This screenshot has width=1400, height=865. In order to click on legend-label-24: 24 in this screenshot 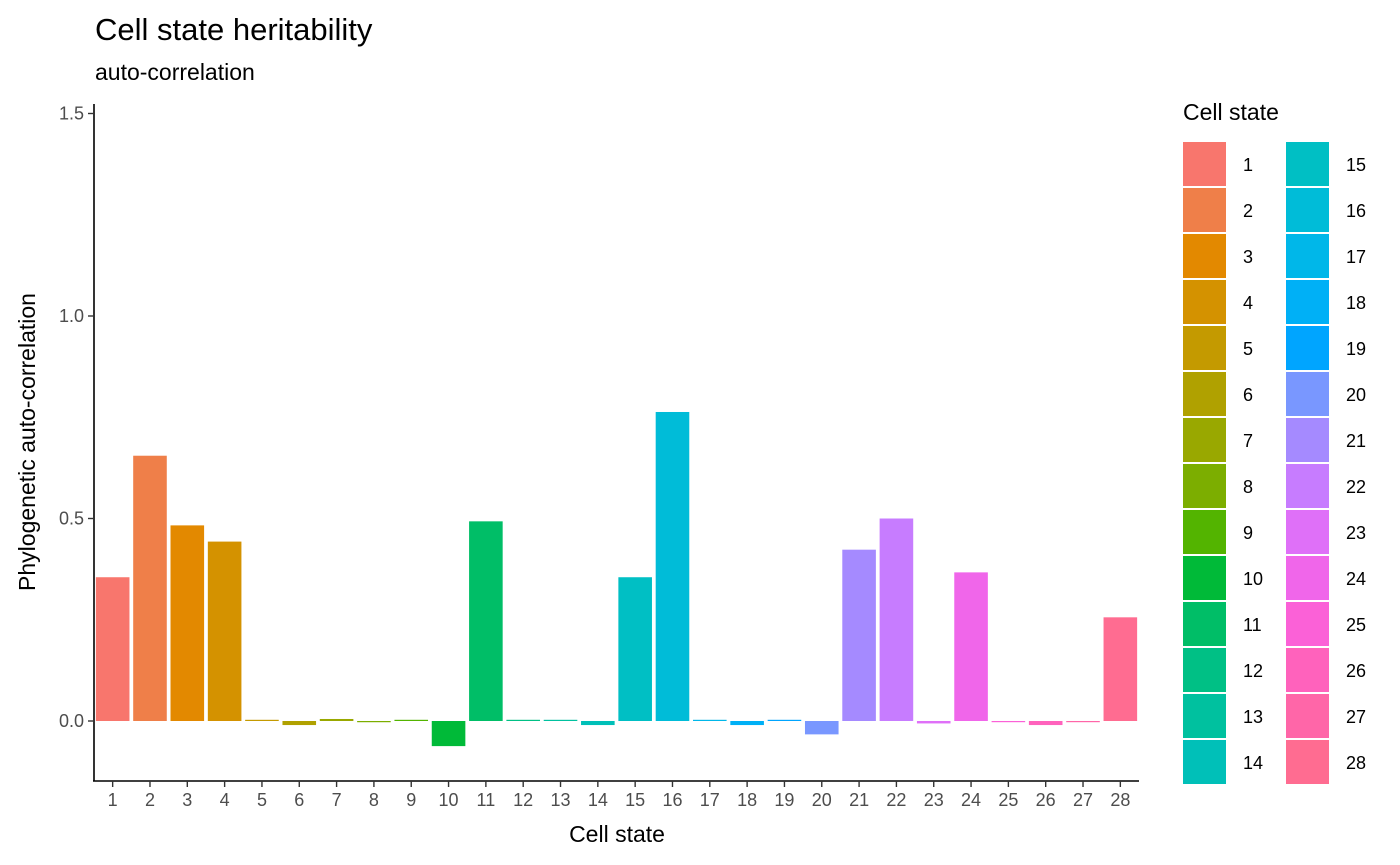, I will do `click(1356, 579)`.